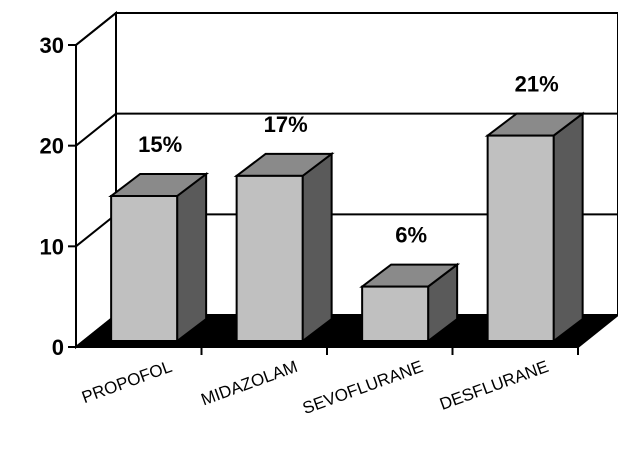 The width and height of the screenshot is (618, 459). Describe the element at coordinates (58, 347) in the screenshot. I see `y-tick-label: 0` at that location.